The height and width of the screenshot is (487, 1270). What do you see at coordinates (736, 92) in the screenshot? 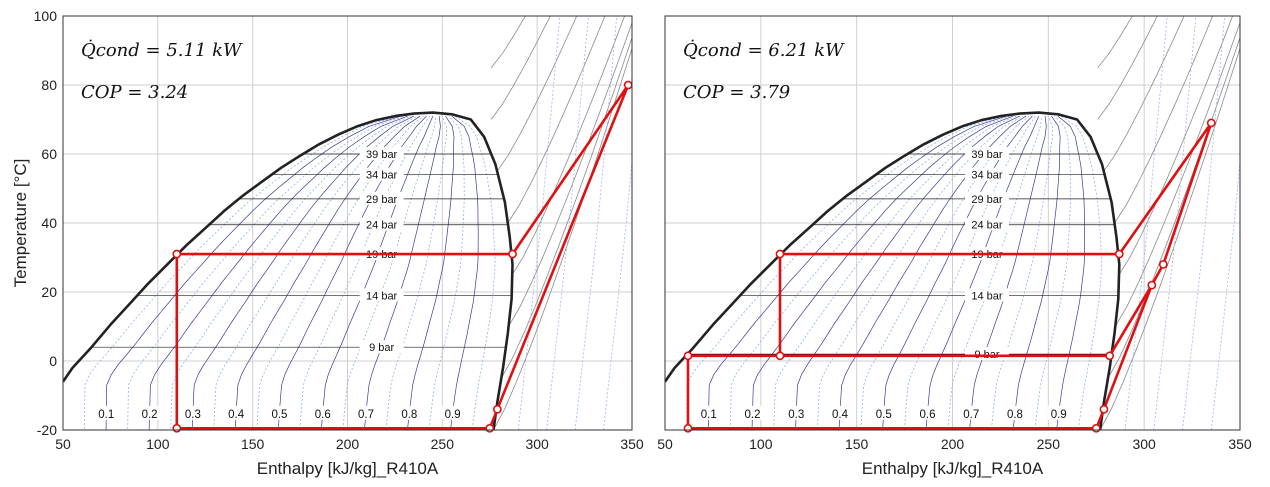
I see `cop-annotation: COP = 3.79` at bounding box center [736, 92].